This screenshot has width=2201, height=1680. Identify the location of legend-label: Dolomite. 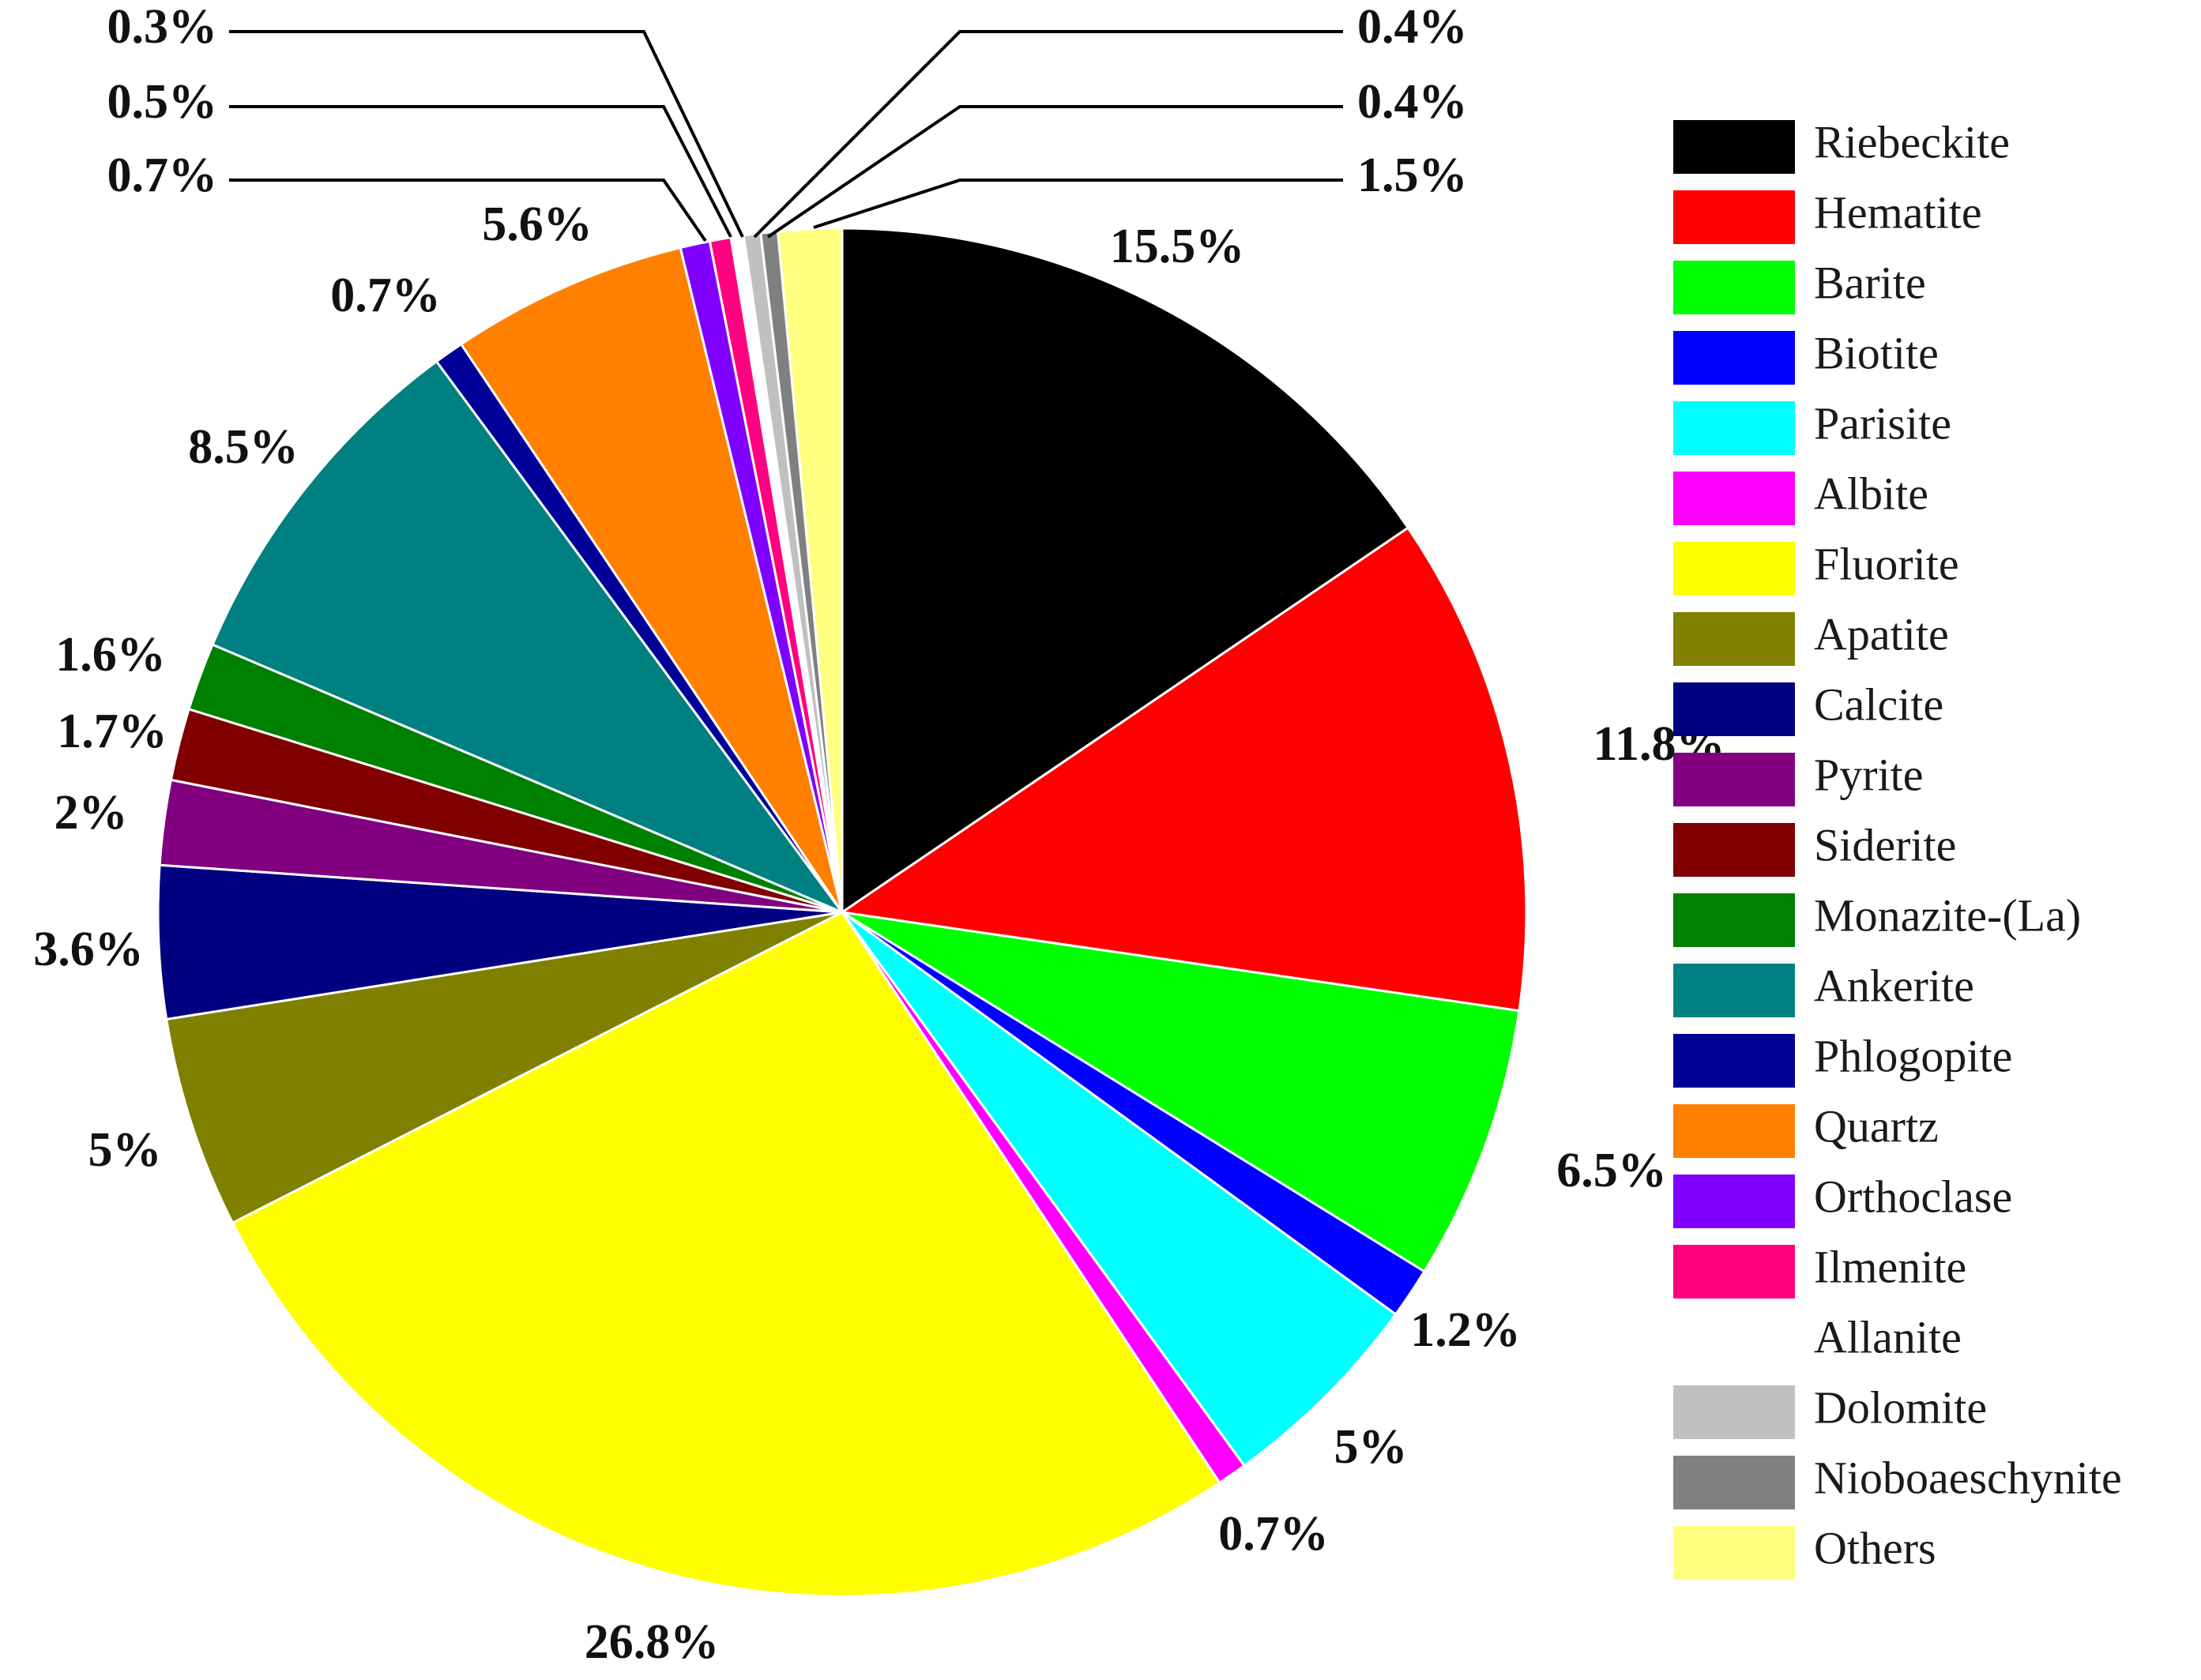
(1900, 1407).